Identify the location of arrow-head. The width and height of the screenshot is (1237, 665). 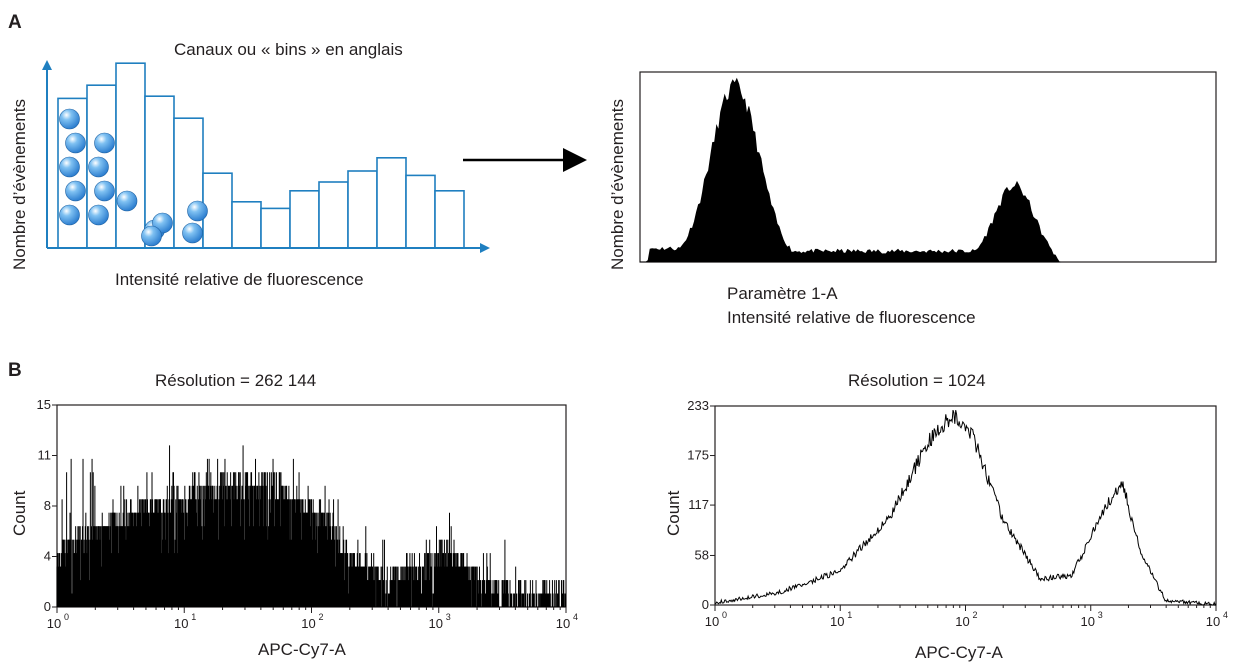
(575, 160).